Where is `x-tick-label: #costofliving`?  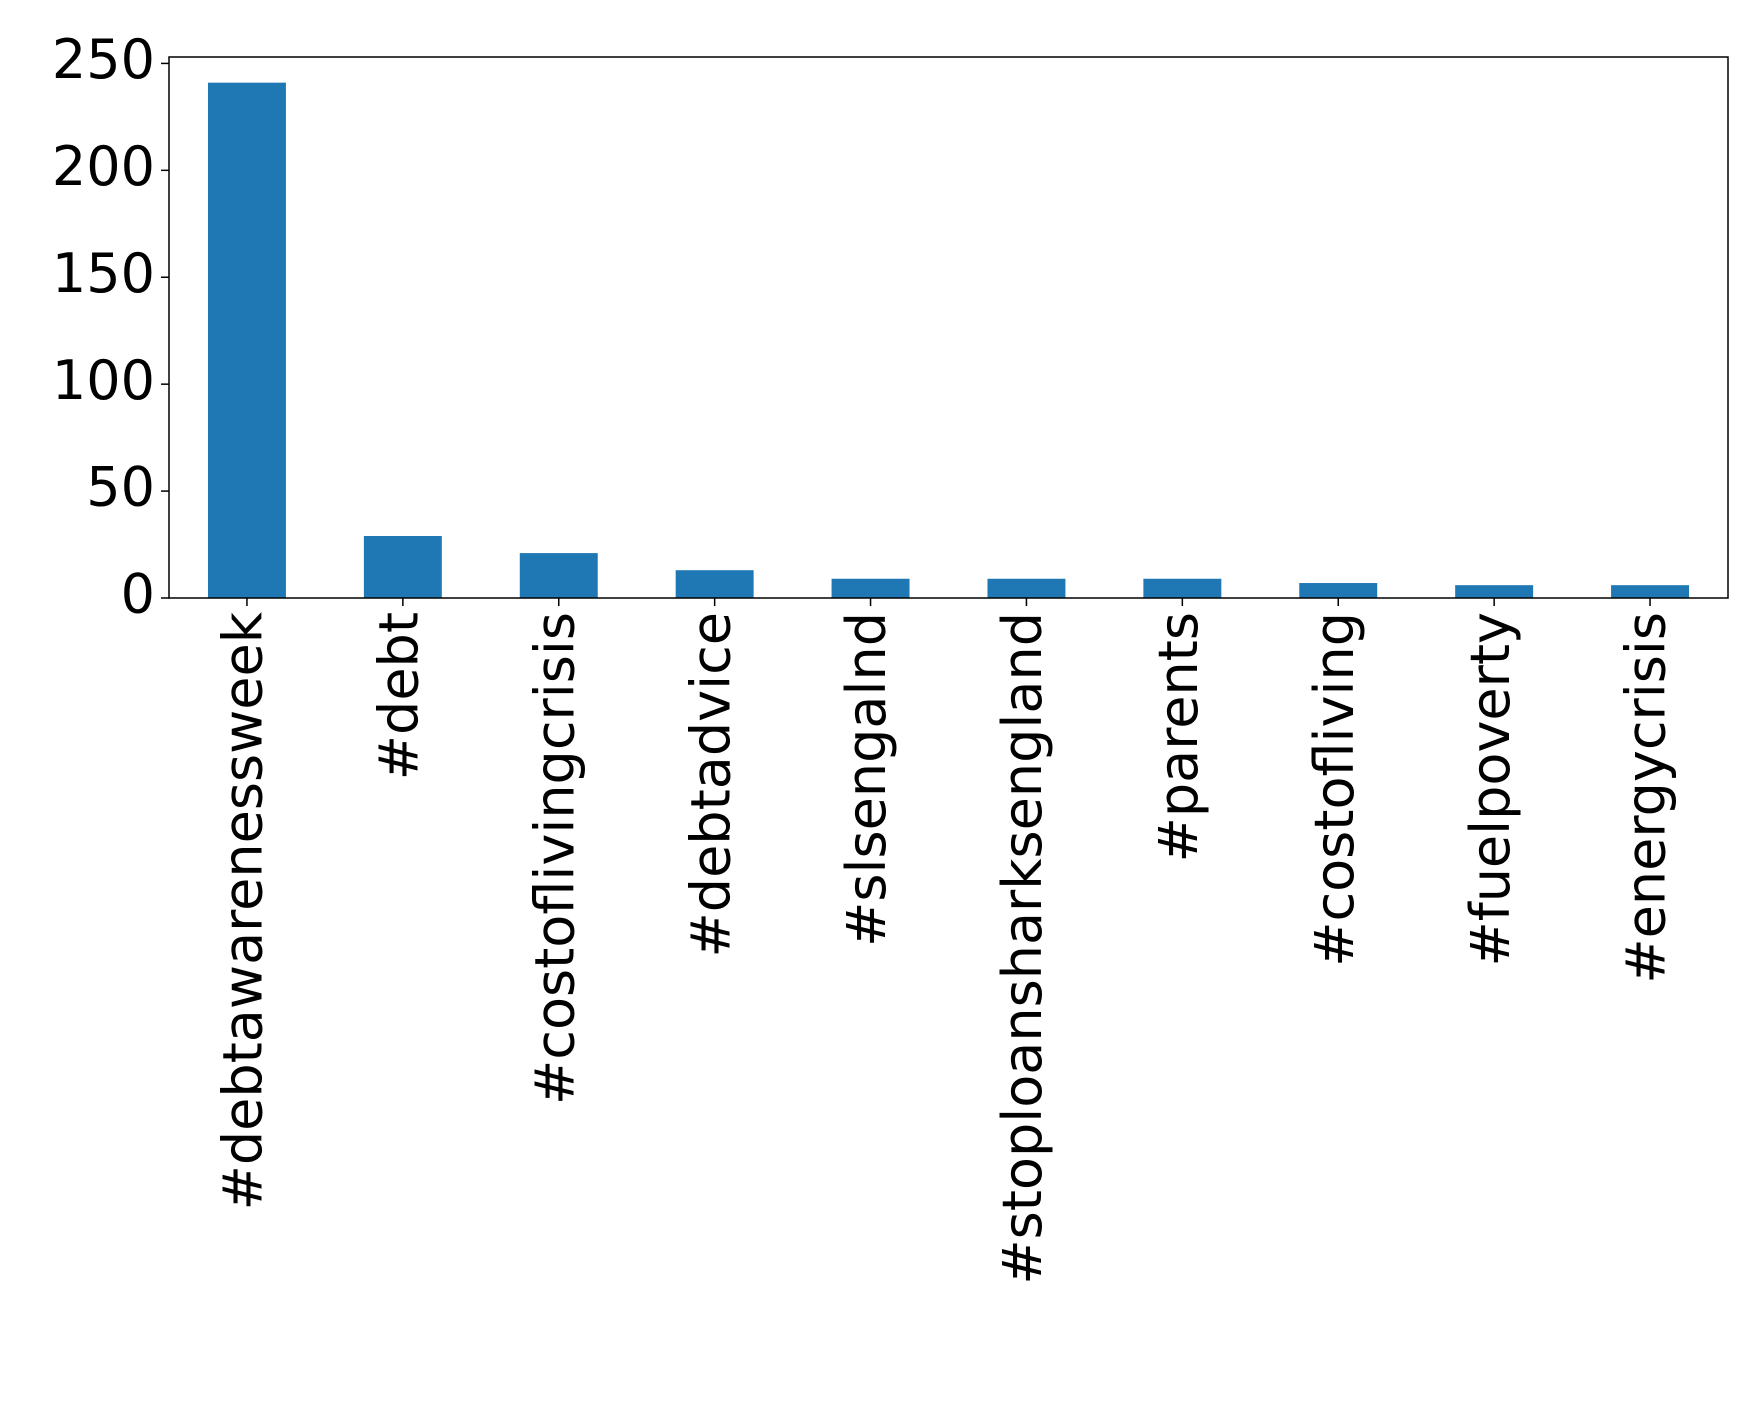 x-tick-label: #costofliving is located at coordinates (1334, 789).